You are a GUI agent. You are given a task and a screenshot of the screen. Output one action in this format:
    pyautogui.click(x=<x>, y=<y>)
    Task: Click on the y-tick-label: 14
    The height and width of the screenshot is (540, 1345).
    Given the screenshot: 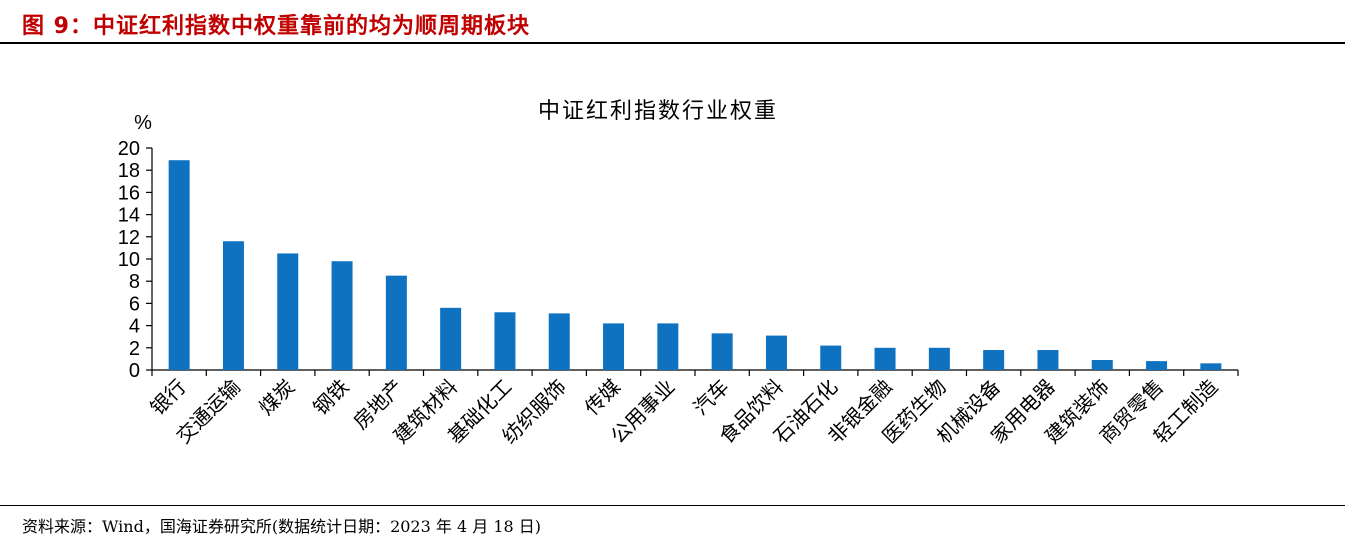 What is the action you would take?
    pyautogui.click(x=129, y=216)
    